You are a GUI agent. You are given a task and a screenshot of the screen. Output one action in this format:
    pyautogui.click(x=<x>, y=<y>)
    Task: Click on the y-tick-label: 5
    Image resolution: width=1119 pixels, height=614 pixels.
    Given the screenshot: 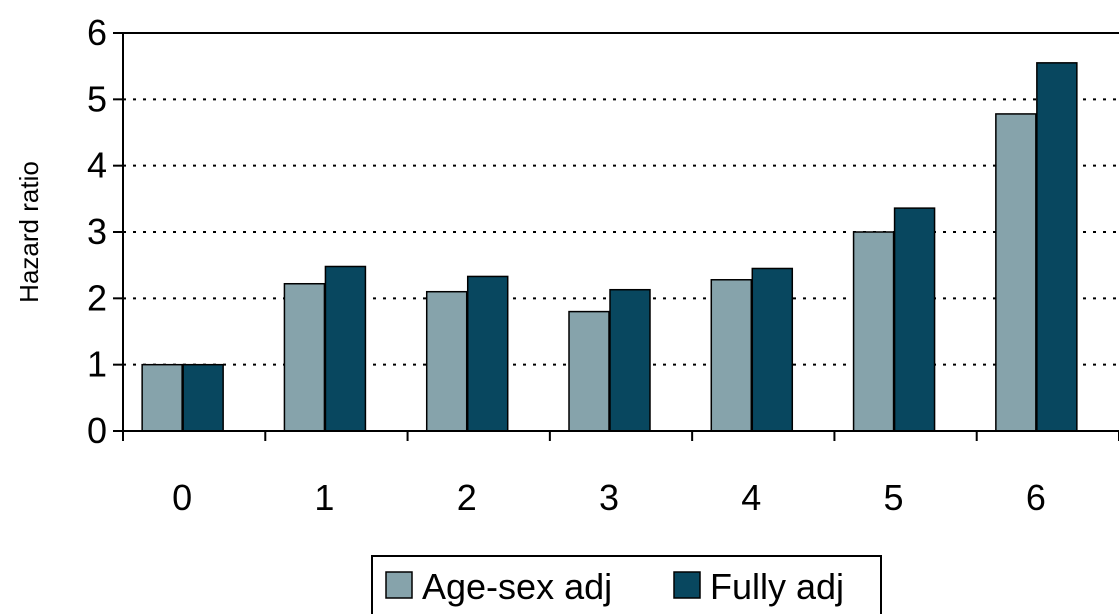 What is the action you would take?
    pyautogui.click(x=97, y=98)
    